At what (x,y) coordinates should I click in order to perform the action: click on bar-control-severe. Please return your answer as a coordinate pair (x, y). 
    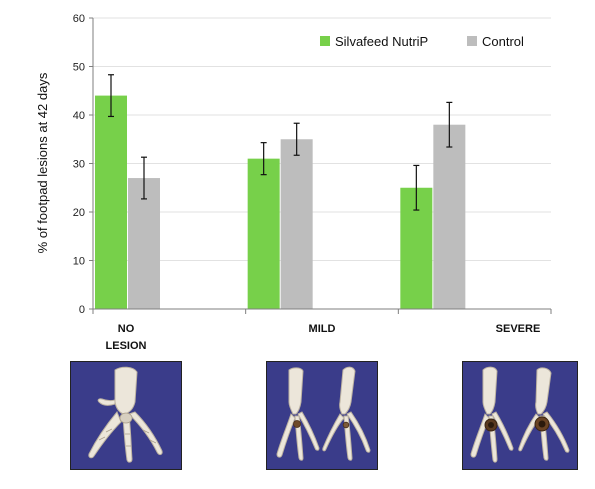
    Looking at the image, I should click on (449, 216).